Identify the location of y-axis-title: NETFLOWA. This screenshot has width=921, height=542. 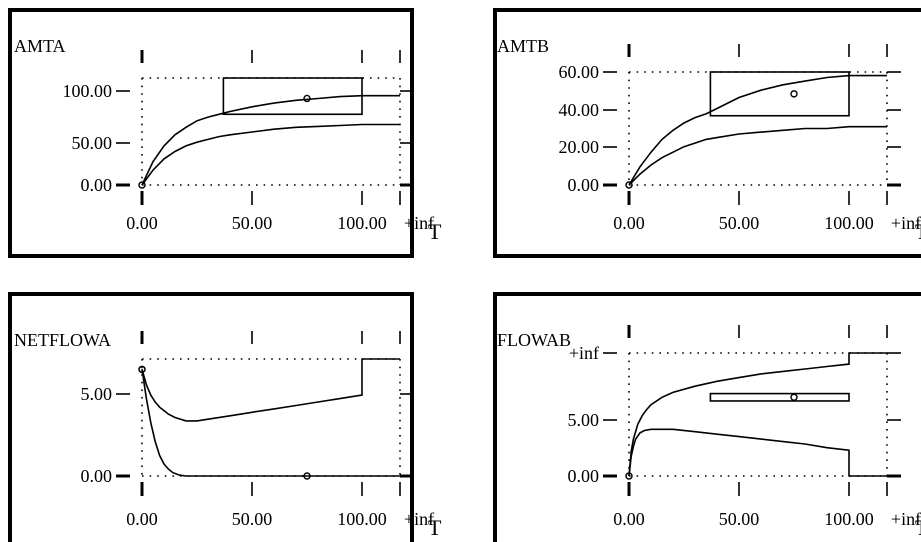
(62, 340).